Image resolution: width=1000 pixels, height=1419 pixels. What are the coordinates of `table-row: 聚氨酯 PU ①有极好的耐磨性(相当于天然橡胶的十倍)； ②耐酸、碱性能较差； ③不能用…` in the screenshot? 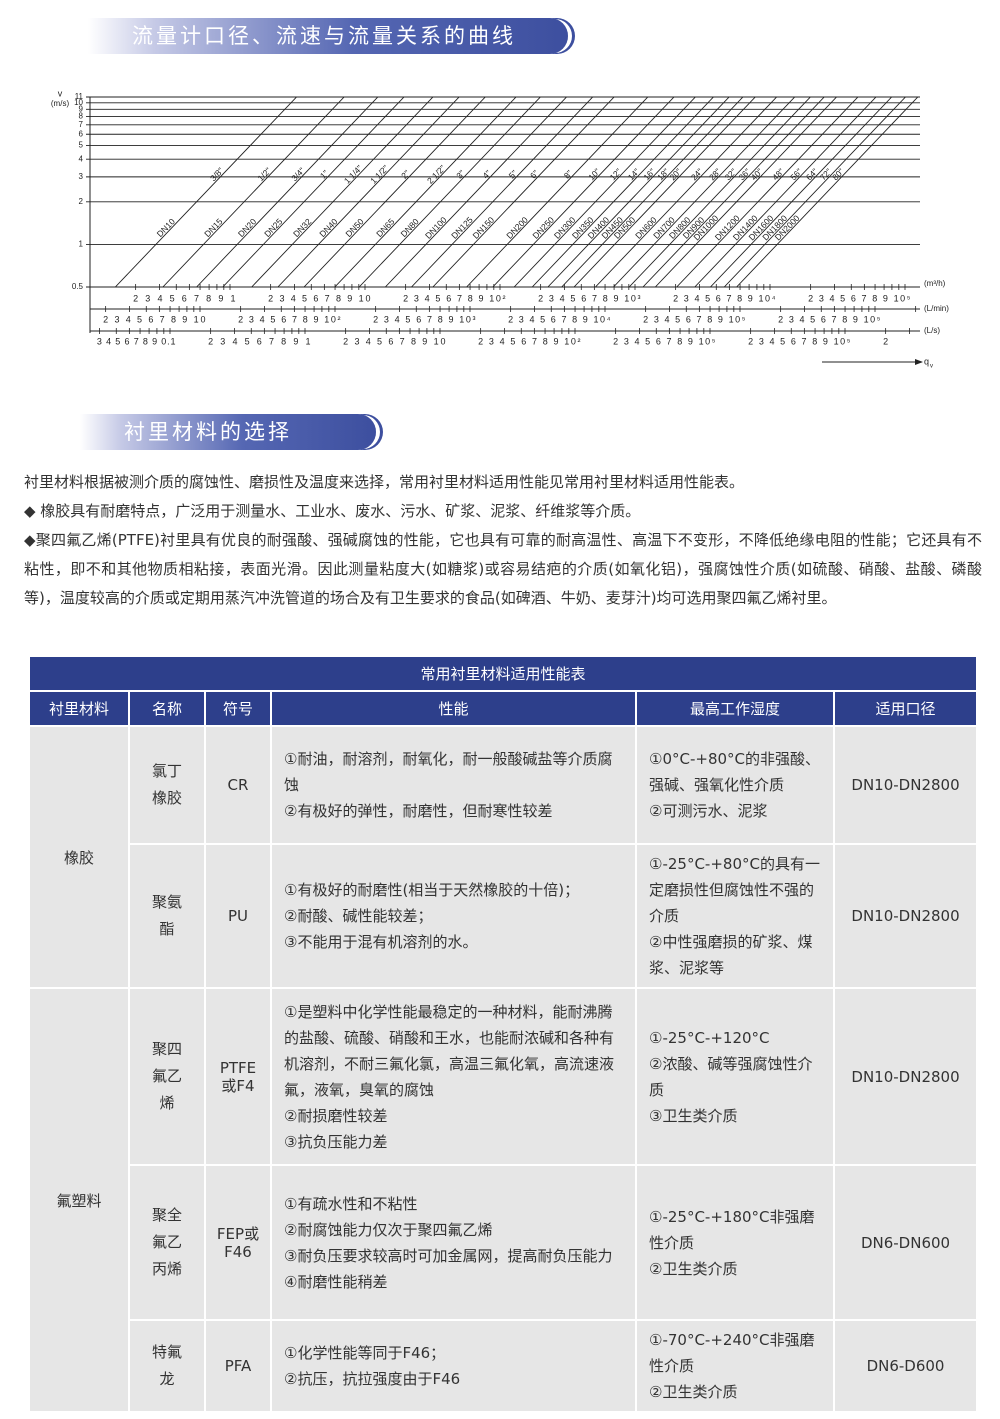 It's located at (504, 916).